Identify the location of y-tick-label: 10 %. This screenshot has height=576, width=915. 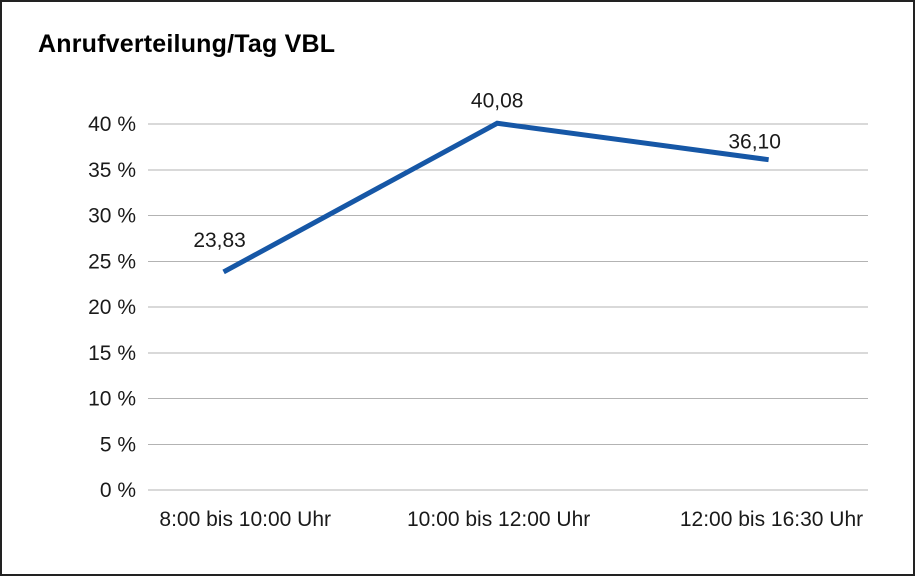
(112, 399).